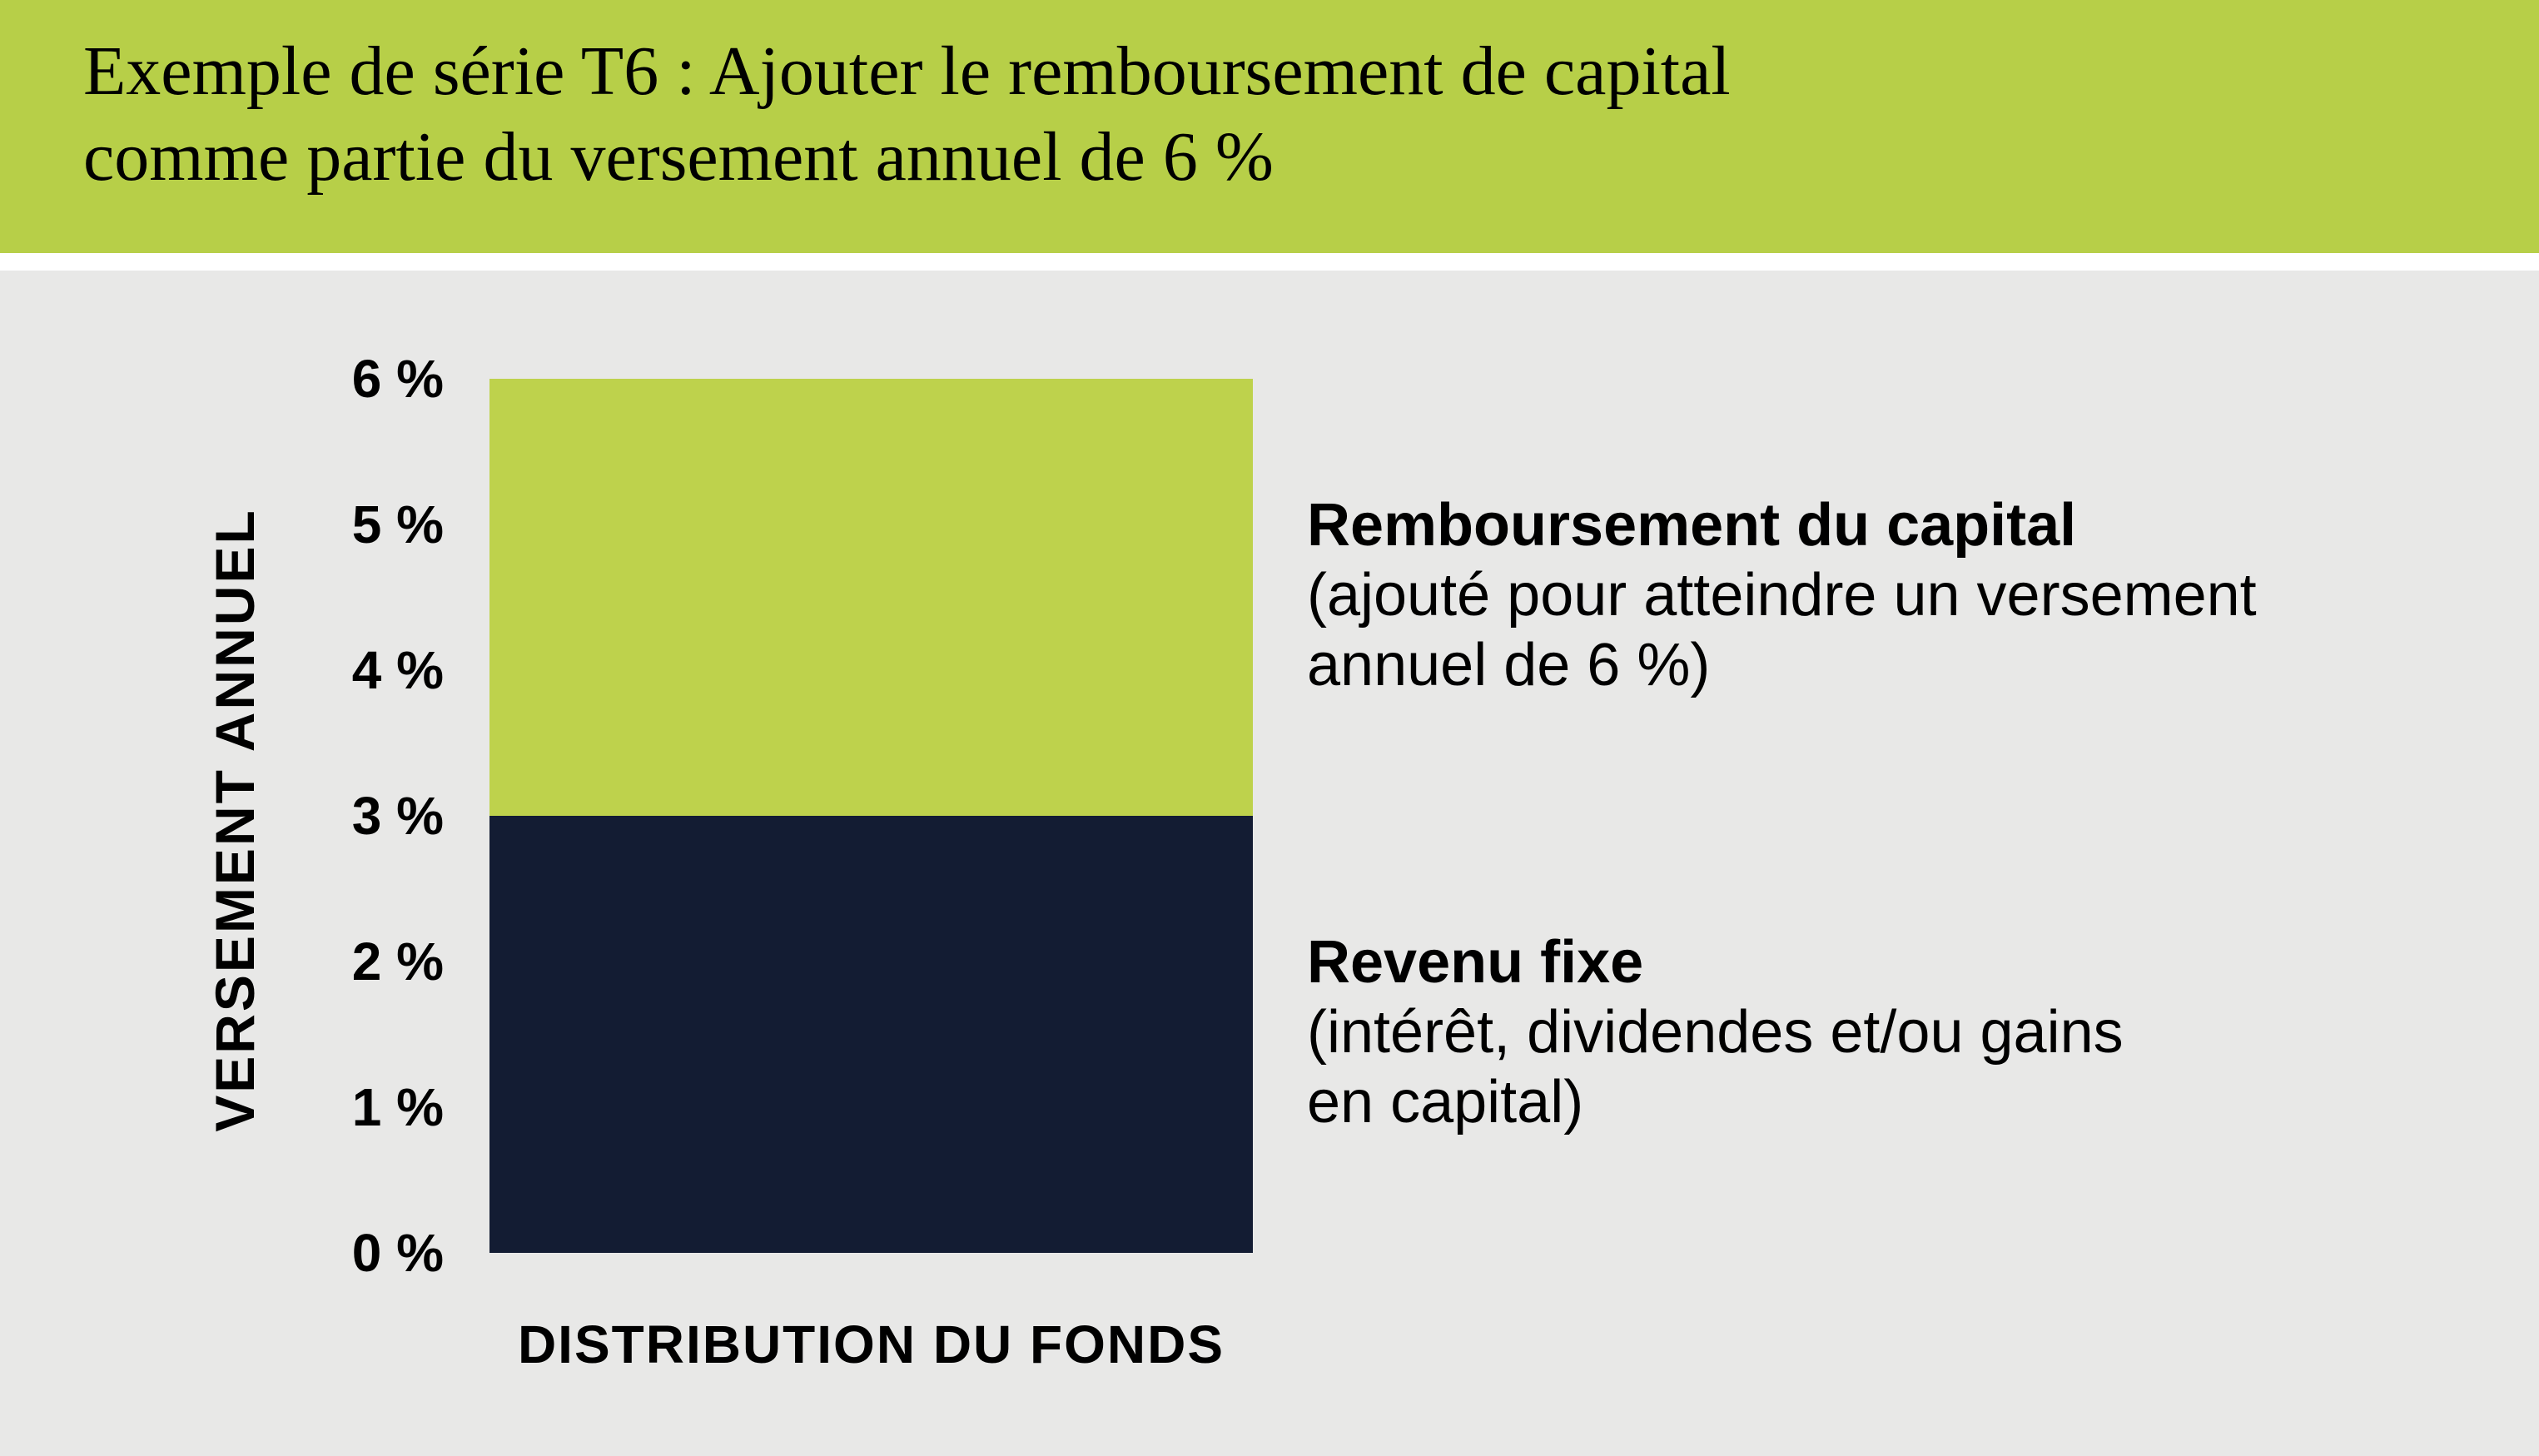 This screenshot has height=1456, width=2539. I want to click on annotation-remboursement-line-1: (ajouté pour atteindre un versement, so click(1782, 595).